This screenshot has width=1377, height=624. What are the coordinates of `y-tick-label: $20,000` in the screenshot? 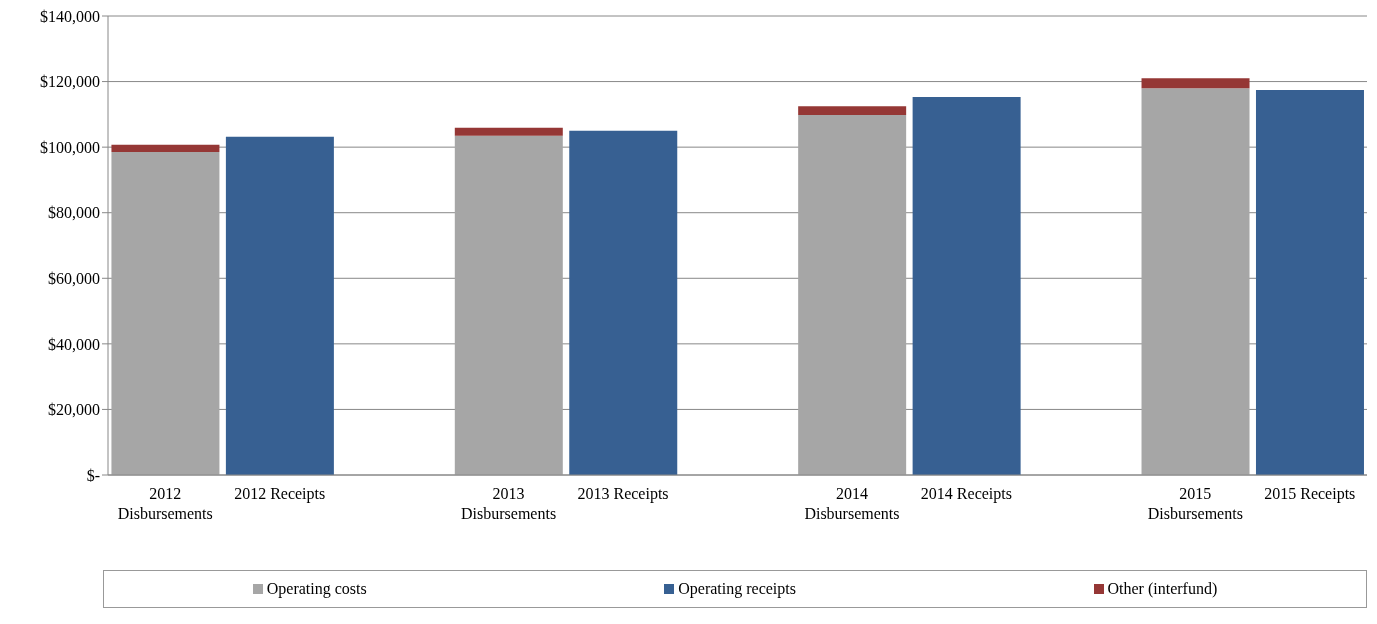 It's located at (74, 410).